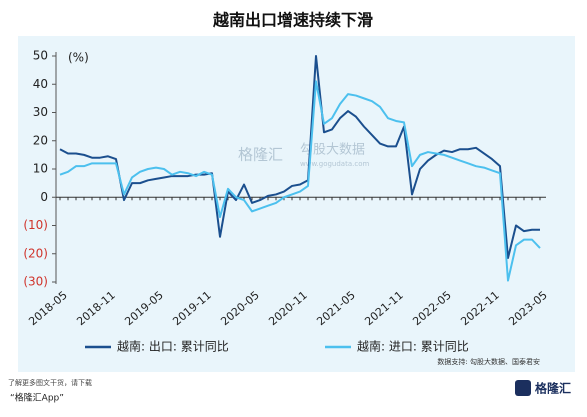 The image size is (587, 417). Describe the element at coordinates (35, 282) in the screenshot. I see `y-tick-label: (30)` at that location.